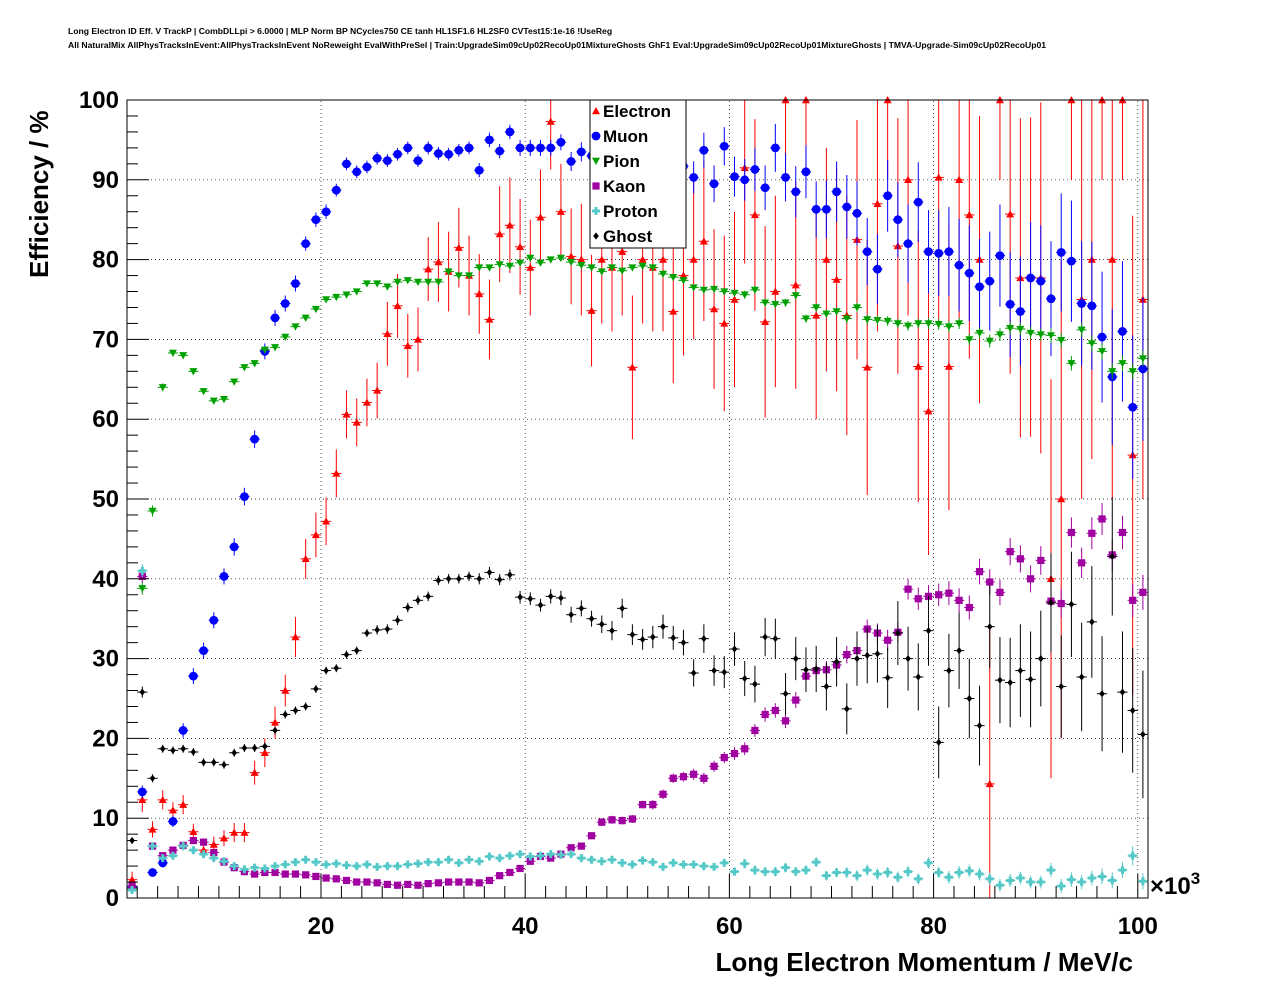  Describe the element at coordinates (933, 926) in the screenshot. I see `x-tick-label: 80` at that location.